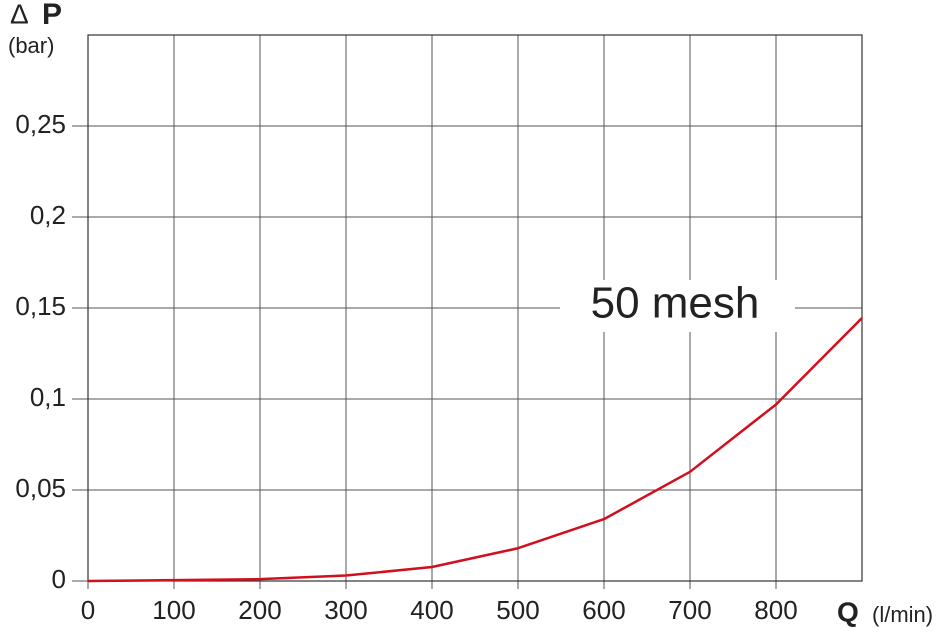  I want to click on y-unit: (bar), so click(31, 45).